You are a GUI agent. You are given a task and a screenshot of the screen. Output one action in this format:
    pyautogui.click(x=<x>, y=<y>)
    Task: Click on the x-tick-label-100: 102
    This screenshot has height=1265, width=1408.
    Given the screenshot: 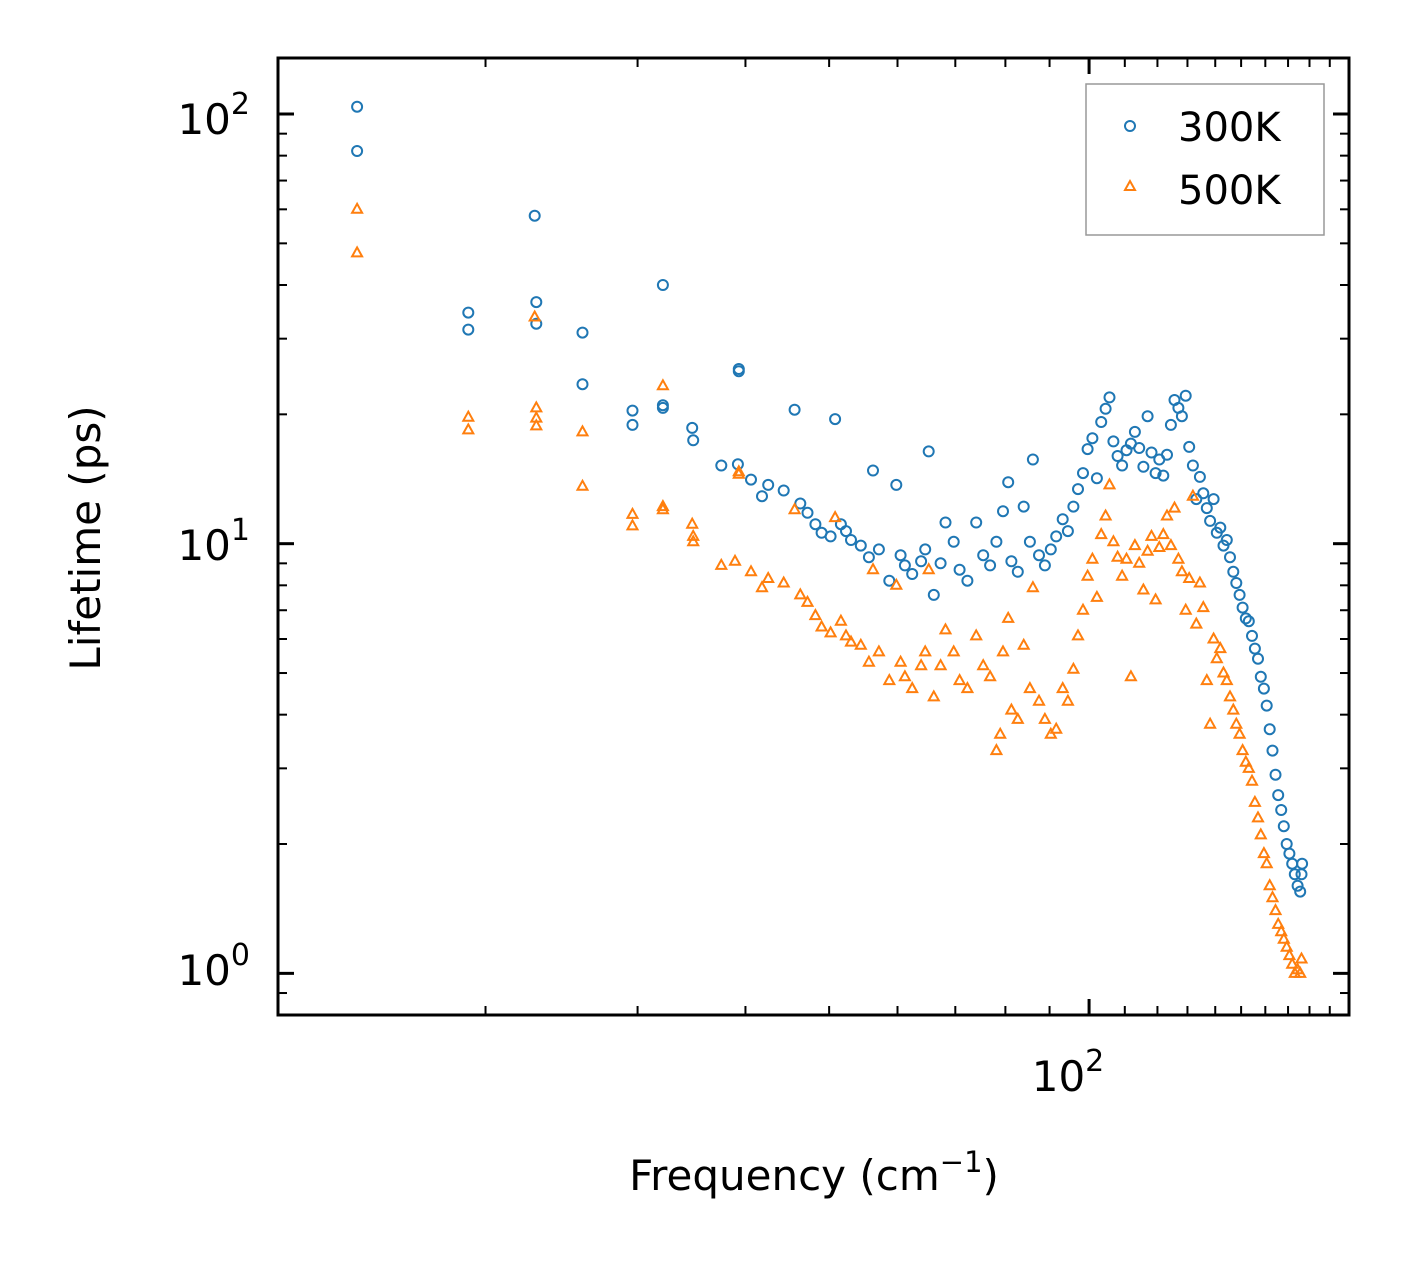 What is the action you would take?
    pyautogui.click(x=1068, y=1072)
    